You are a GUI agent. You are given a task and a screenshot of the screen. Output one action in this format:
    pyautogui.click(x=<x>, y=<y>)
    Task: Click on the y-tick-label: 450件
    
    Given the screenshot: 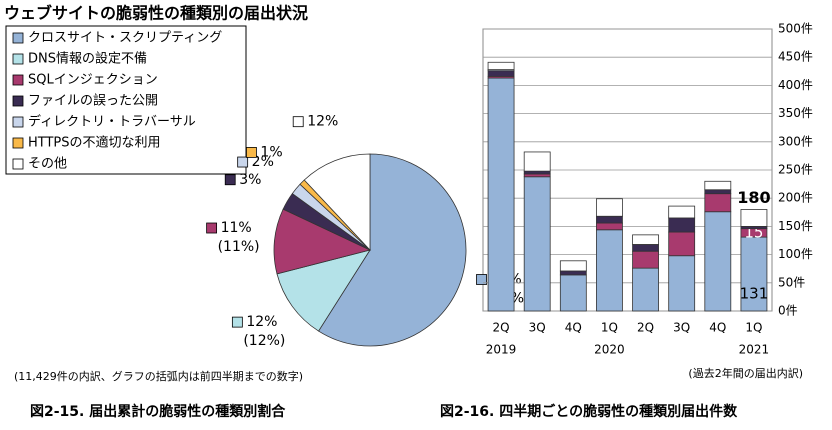 What is the action you would take?
    pyautogui.click(x=795, y=57)
    